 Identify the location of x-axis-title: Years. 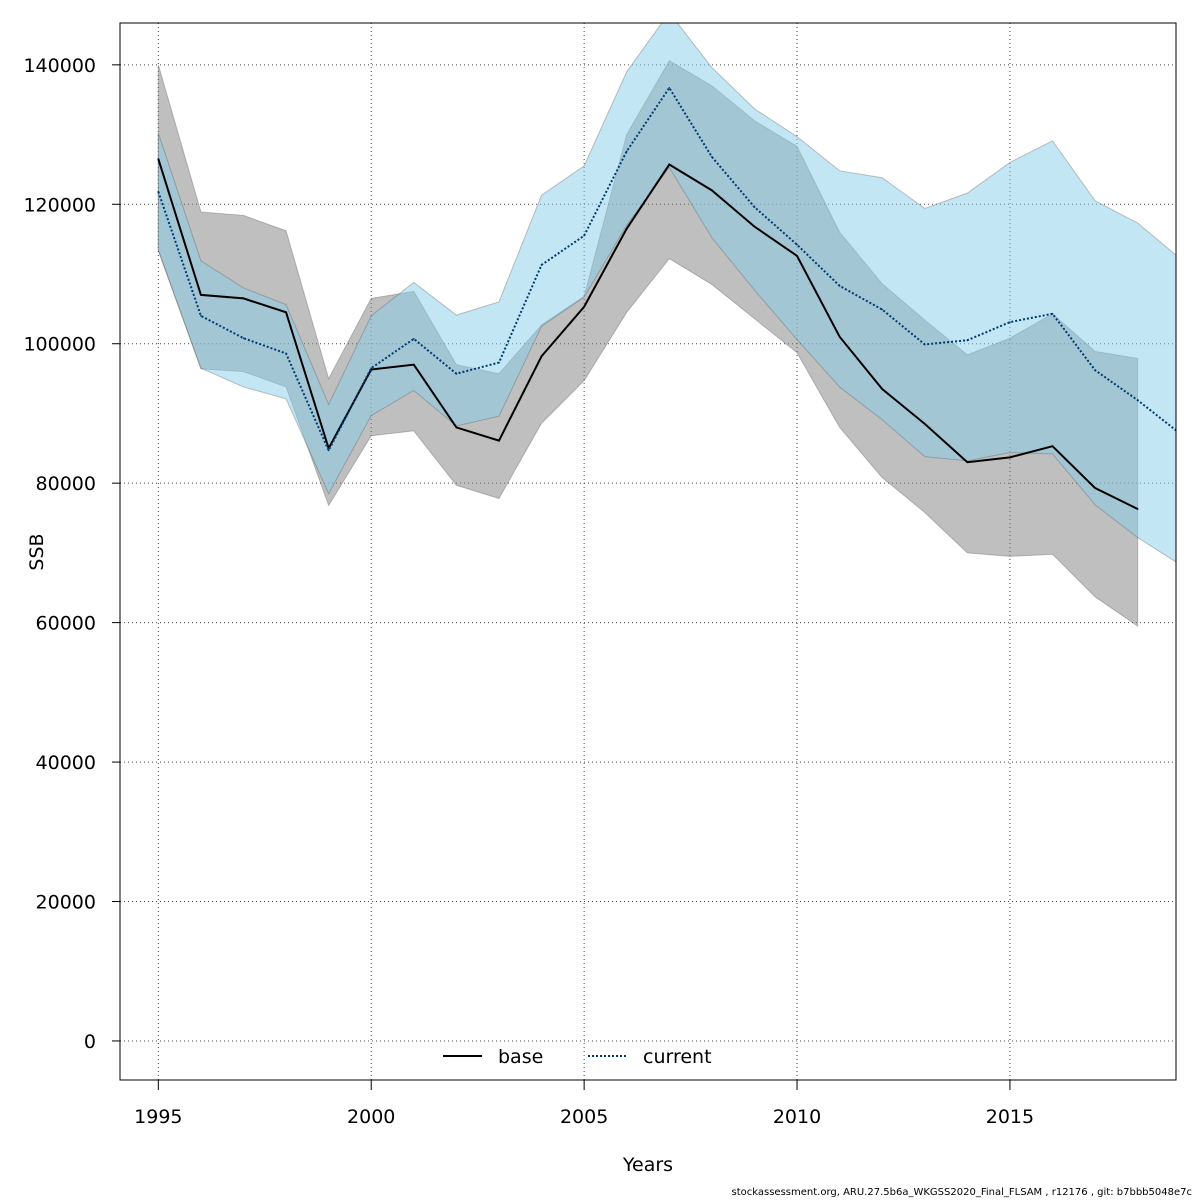
(647, 1165).